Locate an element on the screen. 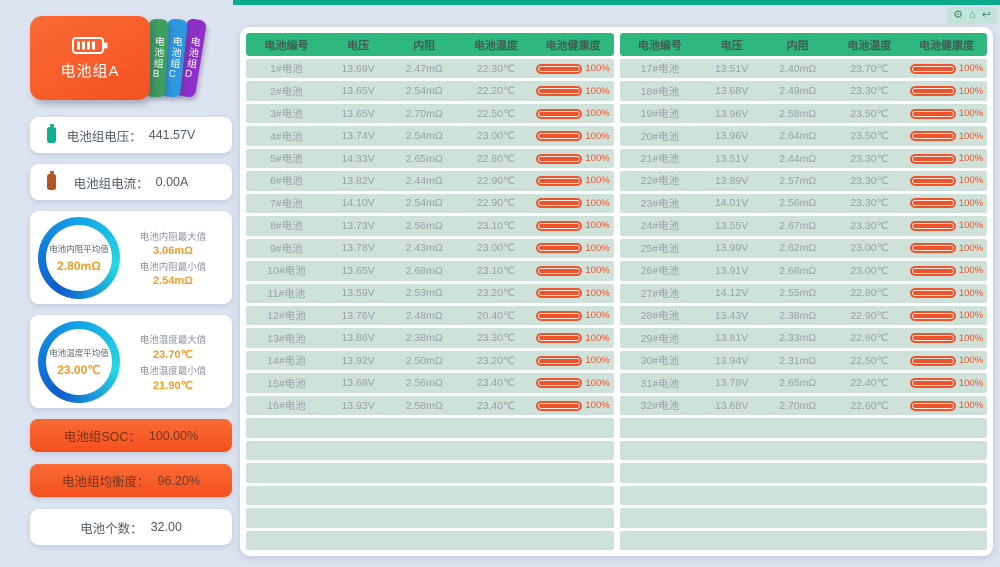 This screenshot has width=1000, height=567. window-controls: ⚙ ⌂ ↩ is located at coordinates (972, 15).